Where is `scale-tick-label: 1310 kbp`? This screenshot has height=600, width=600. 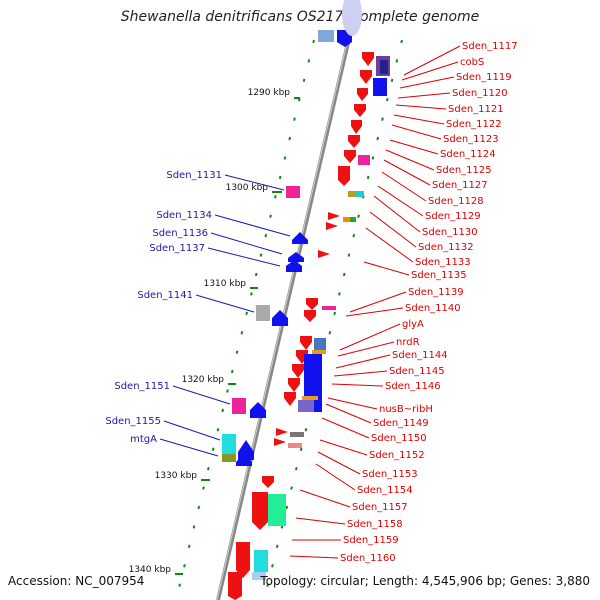 scale-tick-label: 1310 kbp is located at coordinates (225, 284).